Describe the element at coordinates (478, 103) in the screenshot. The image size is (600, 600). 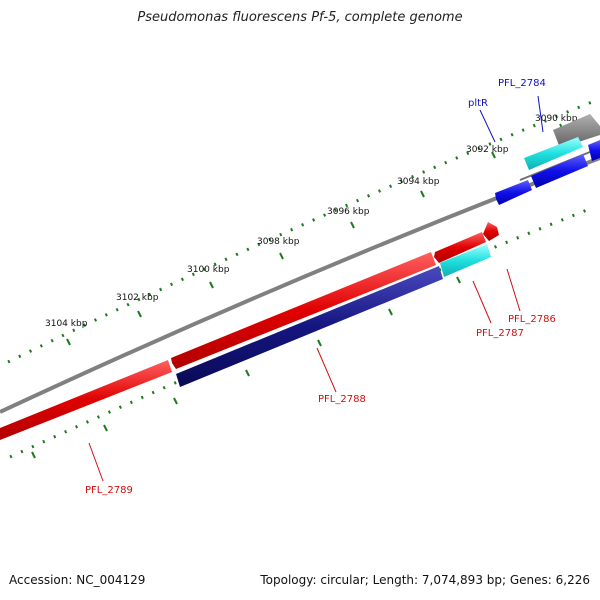
I see `gene-label-pltR: pltR` at that location.